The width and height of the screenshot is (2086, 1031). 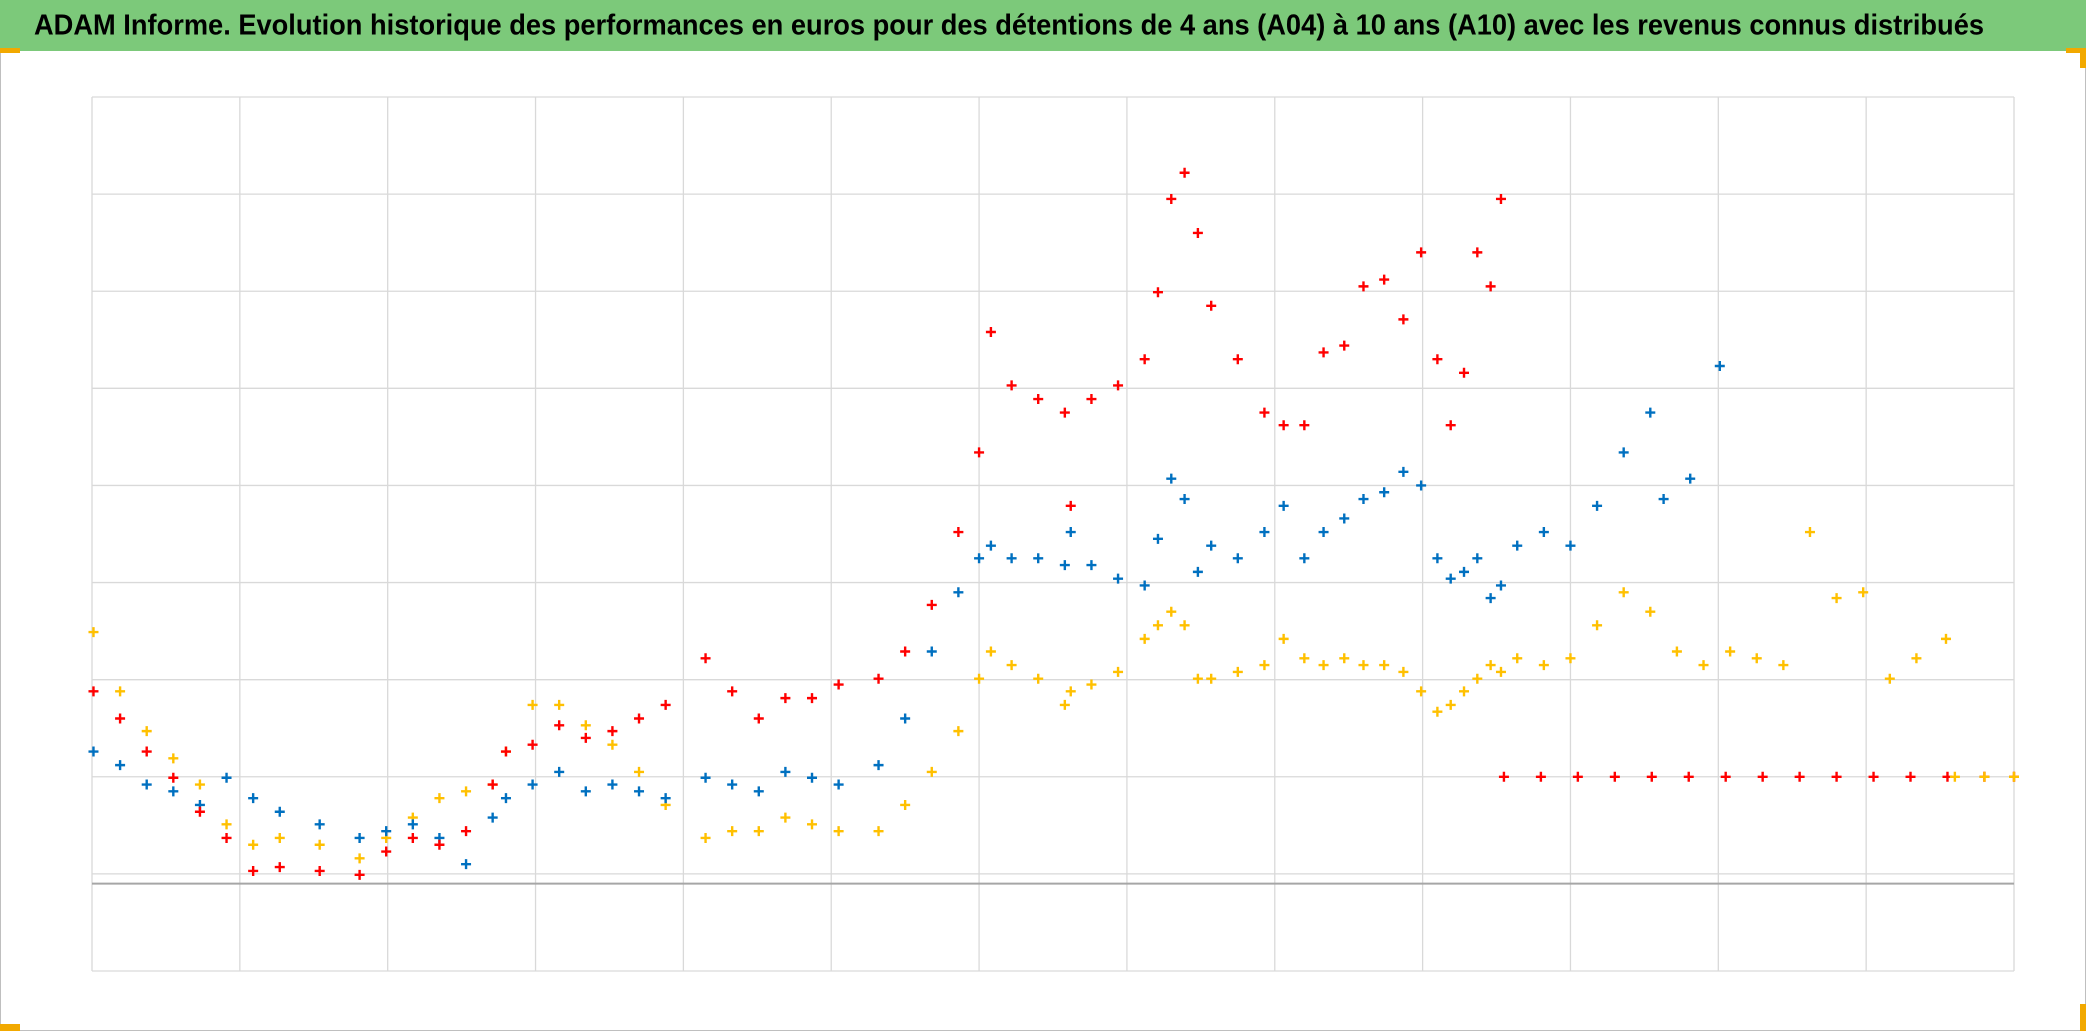 What do you see at coordinates (1043, 25) in the screenshot?
I see `title-bar` at bounding box center [1043, 25].